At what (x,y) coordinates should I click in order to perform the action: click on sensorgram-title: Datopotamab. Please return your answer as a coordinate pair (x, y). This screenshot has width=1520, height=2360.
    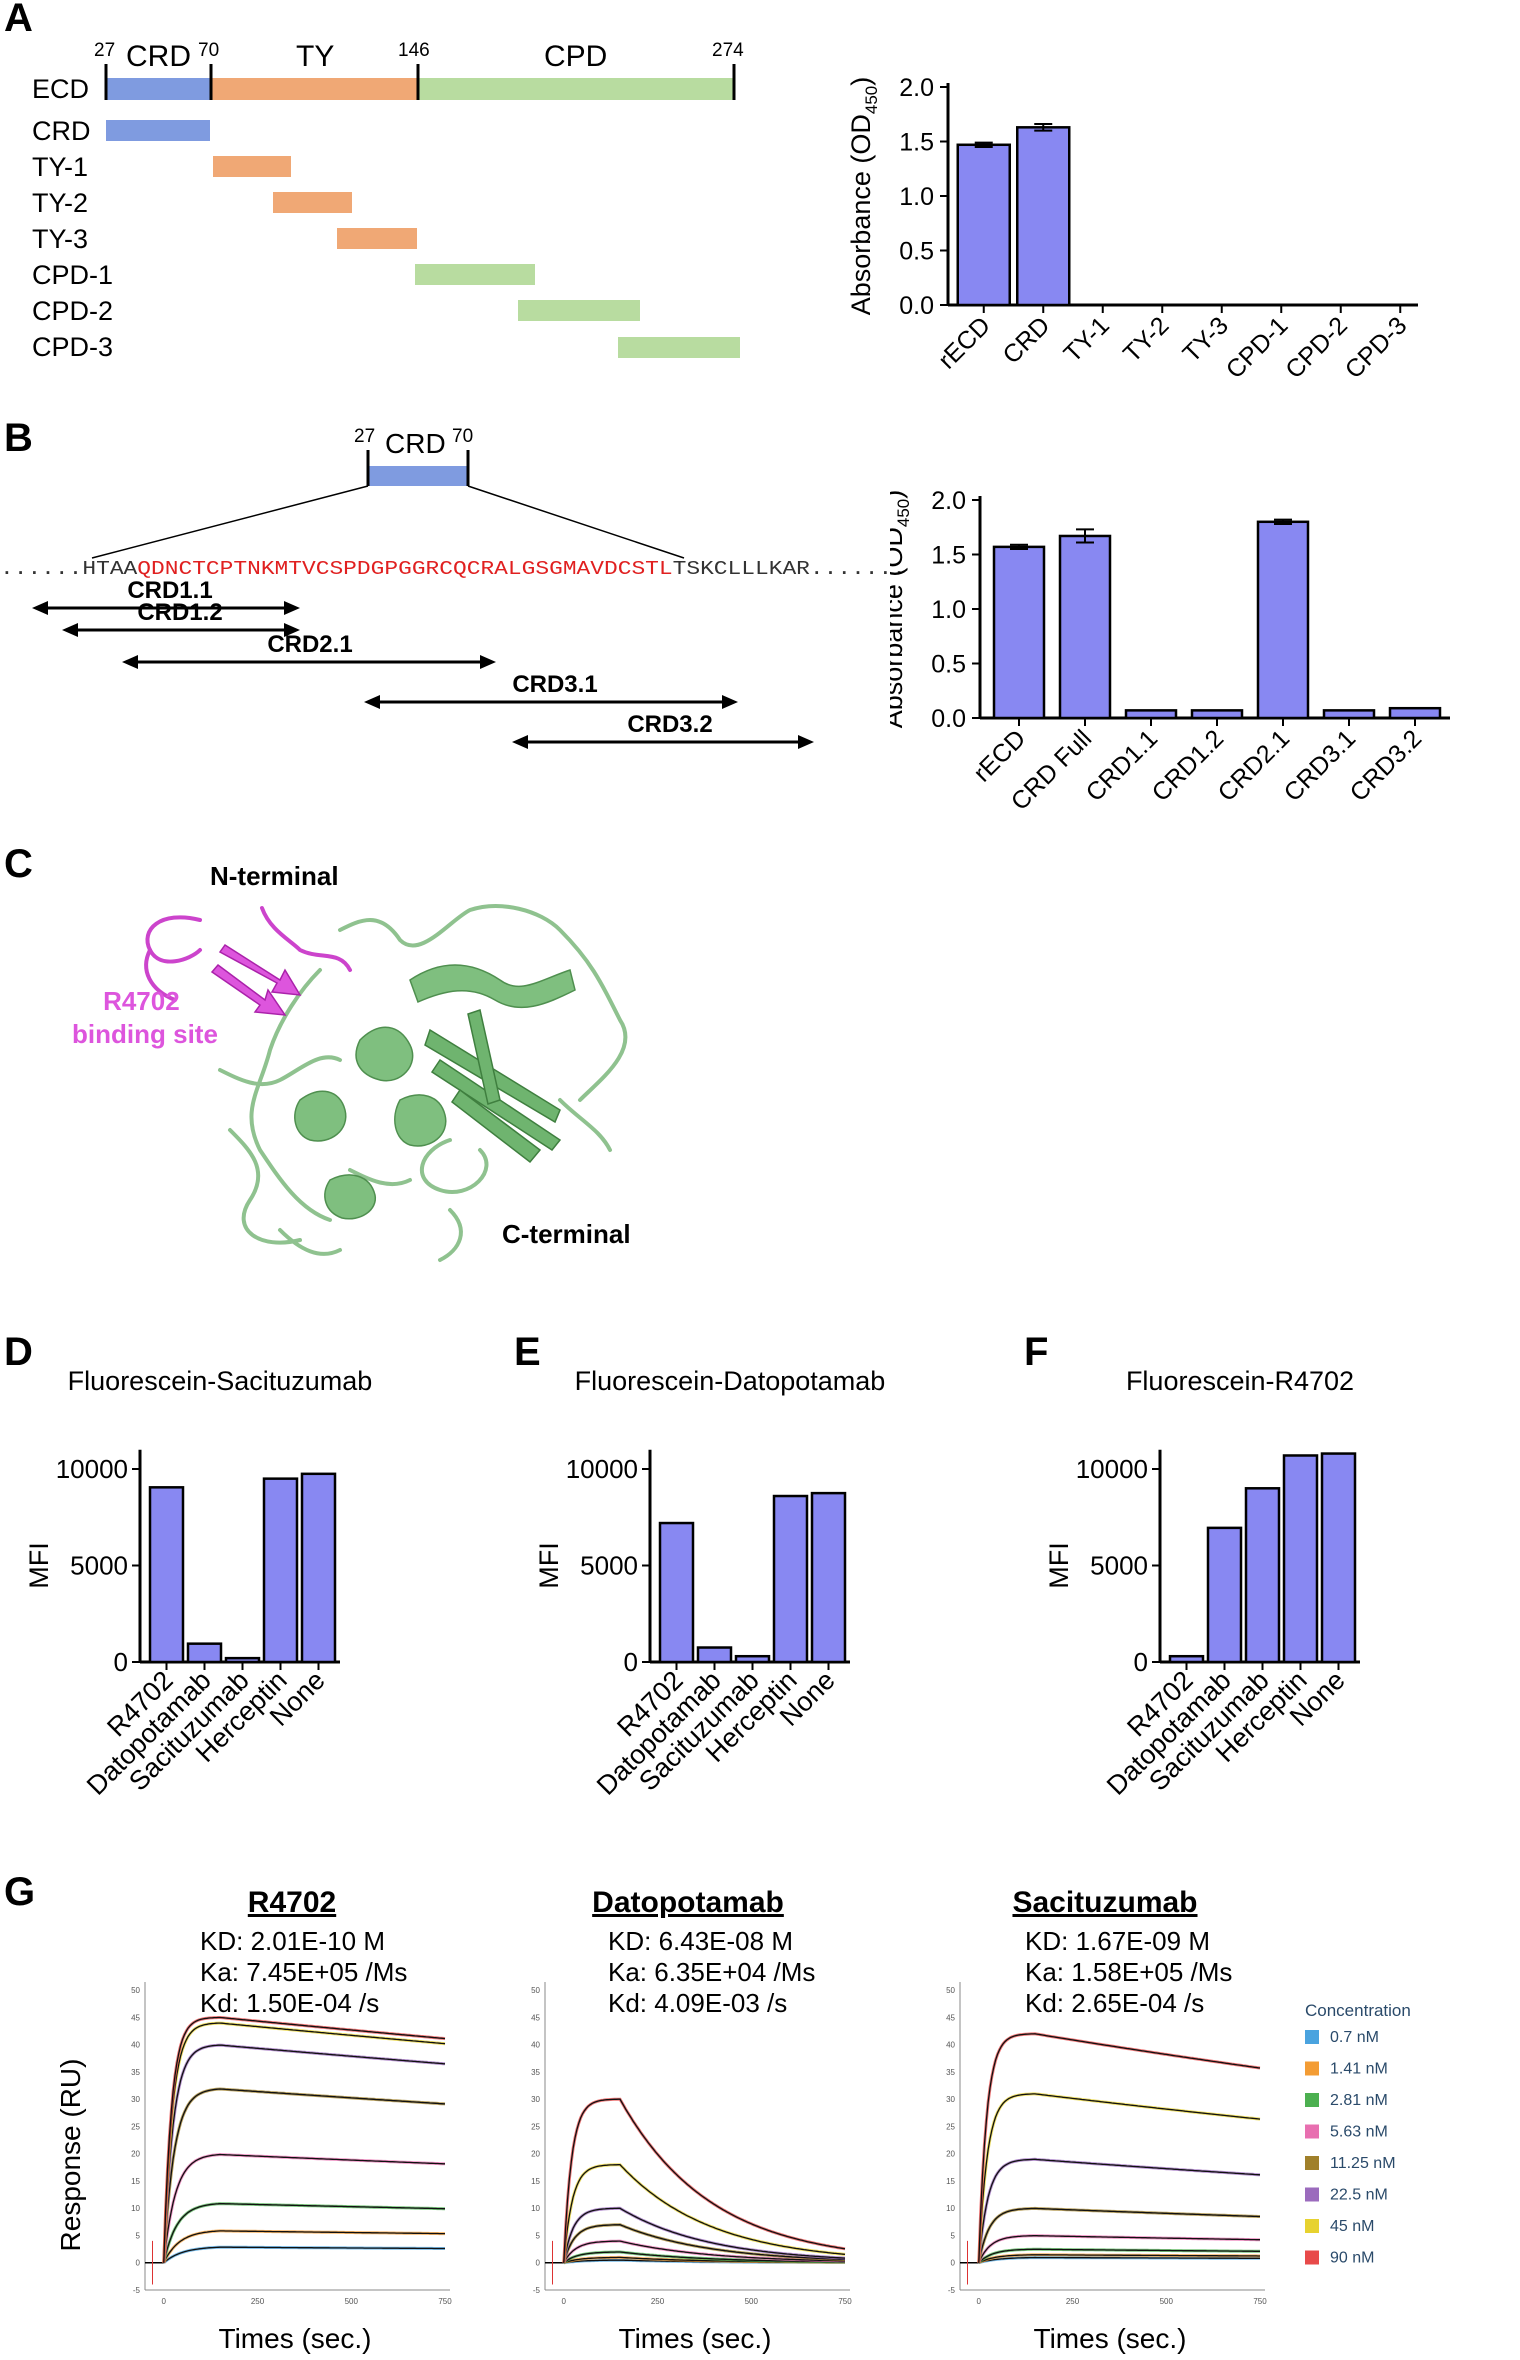
    Looking at the image, I should click on (688, 1902).